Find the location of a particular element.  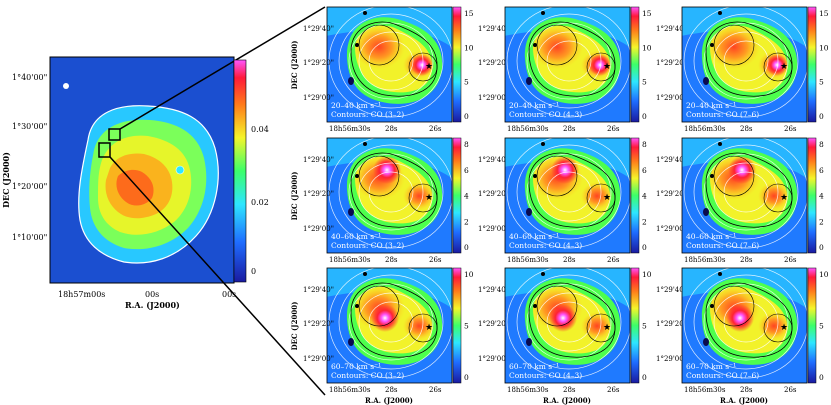

ra-axis-label: R.A. (J2000) is located at coordinates (567, 400).